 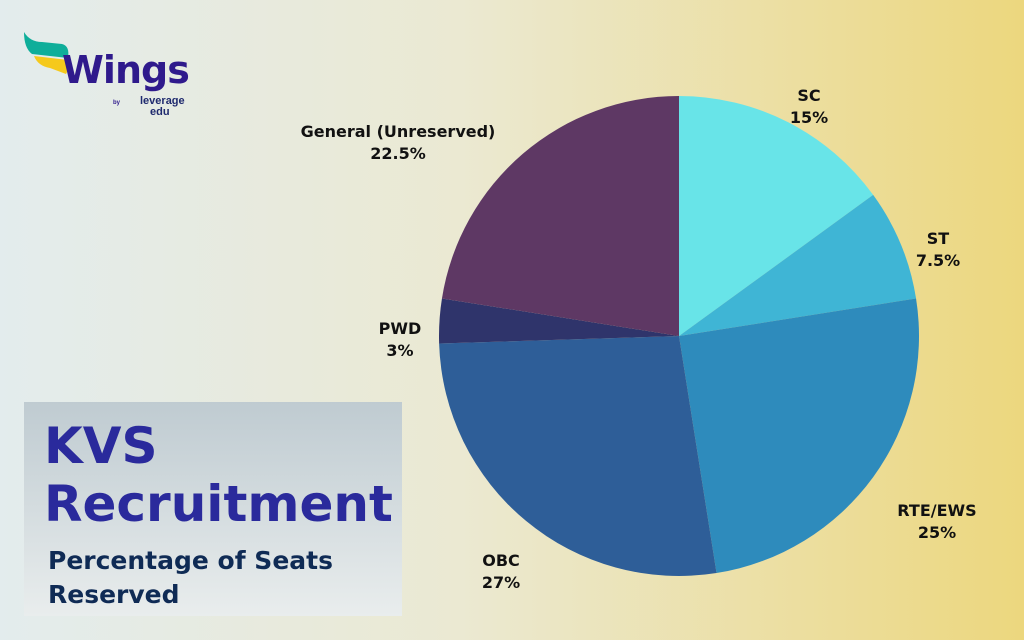 I want to click on pie-slice-rte-ews, so click(x=799, y=436).